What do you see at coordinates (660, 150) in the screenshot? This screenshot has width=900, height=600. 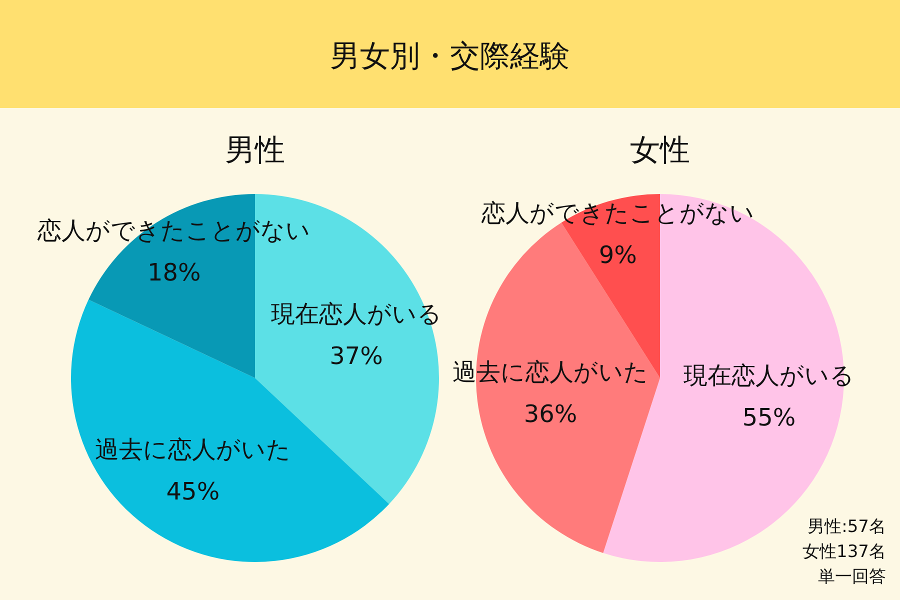 I see `chart-subtitle: 女性` at bounding box center [660, 150].